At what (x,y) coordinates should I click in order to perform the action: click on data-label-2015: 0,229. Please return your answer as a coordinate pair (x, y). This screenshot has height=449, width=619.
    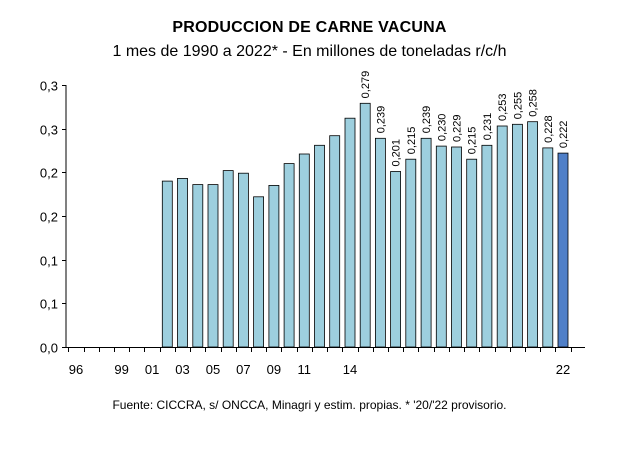
    Looking at the image, I should click on (458, 128).